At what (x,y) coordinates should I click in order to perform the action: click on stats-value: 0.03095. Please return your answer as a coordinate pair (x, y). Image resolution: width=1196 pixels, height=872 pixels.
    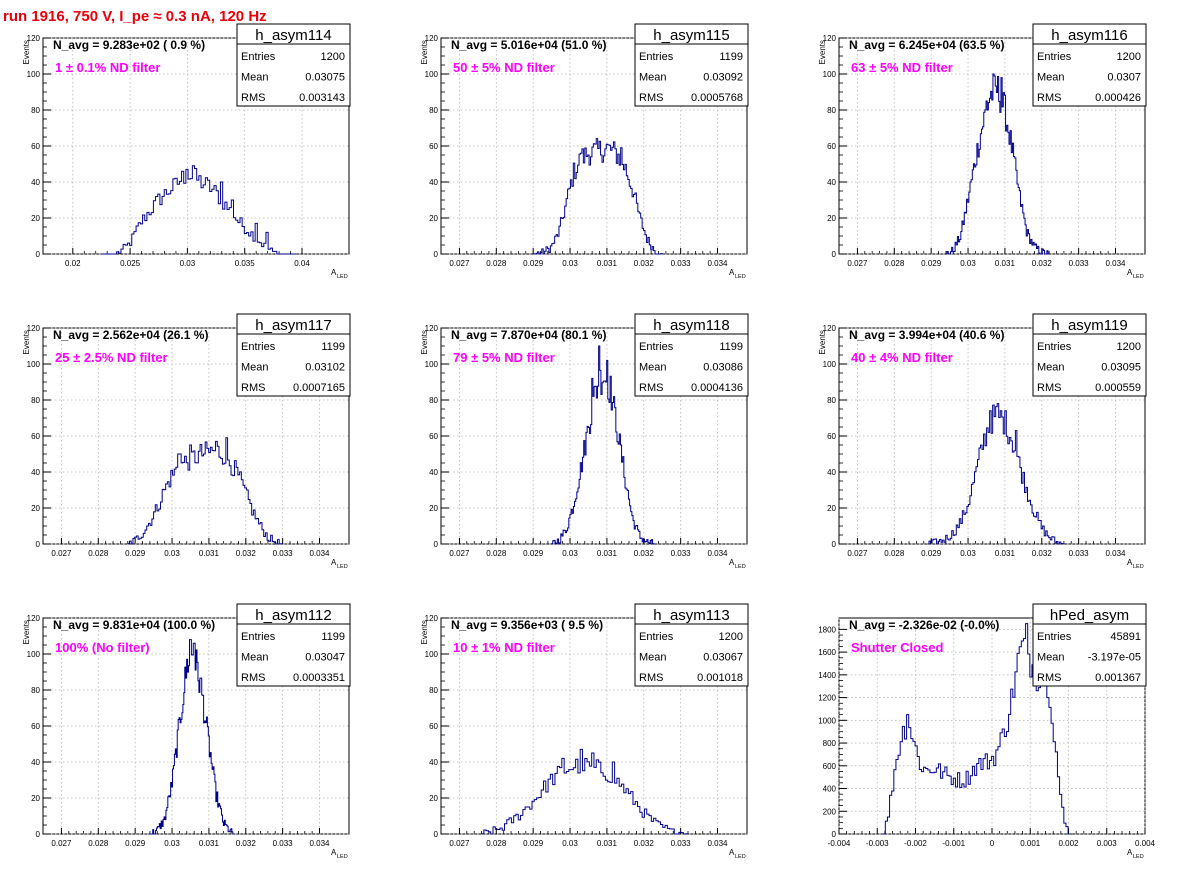
    Looking at the image, I should click on (1121, 368).